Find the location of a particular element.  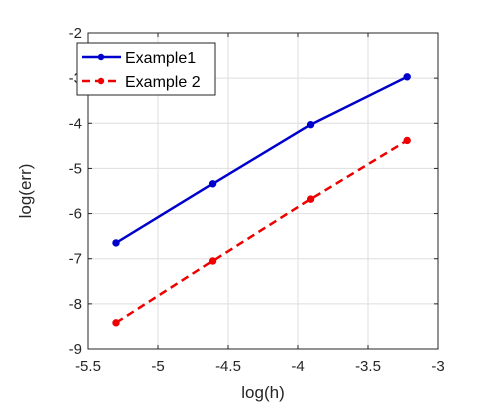

x-tick-label: -5.5 is located at coordinates (88, 366).